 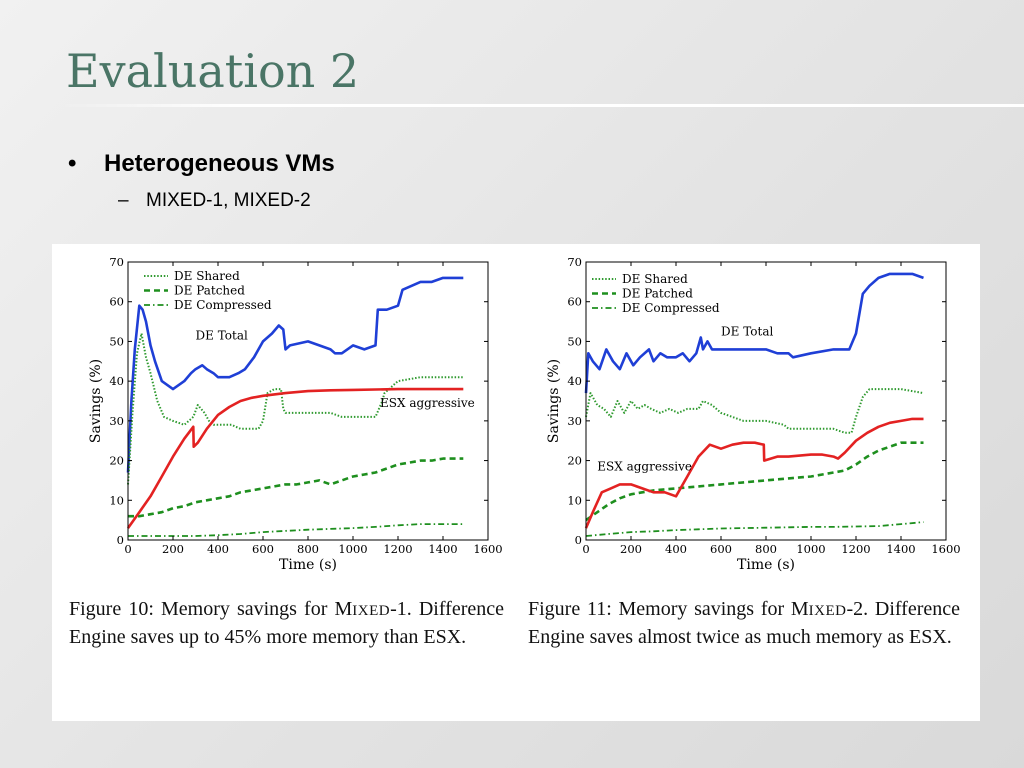 I want to click on subbullet-text: MIXED-1, MIXED-2, so click(x=228, y=200).